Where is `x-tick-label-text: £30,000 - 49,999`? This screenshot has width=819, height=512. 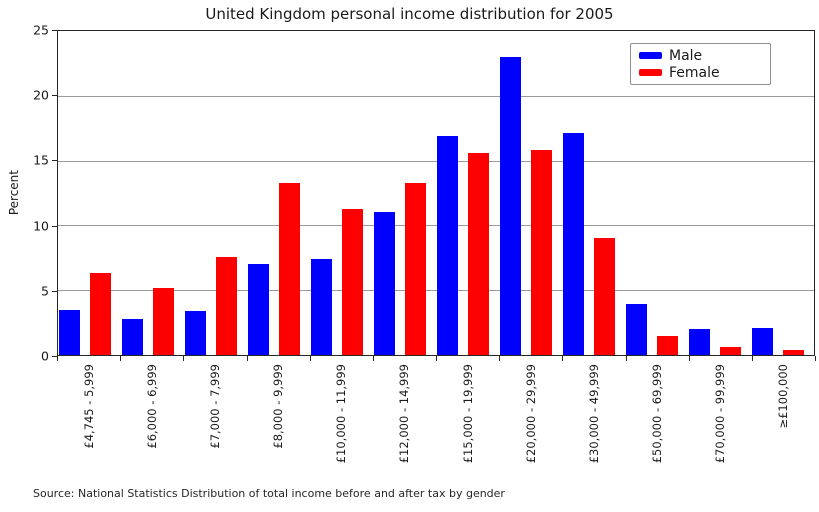
x-tick-label-text: £30,000 - 49,999 is located at coordinates (593, 414).